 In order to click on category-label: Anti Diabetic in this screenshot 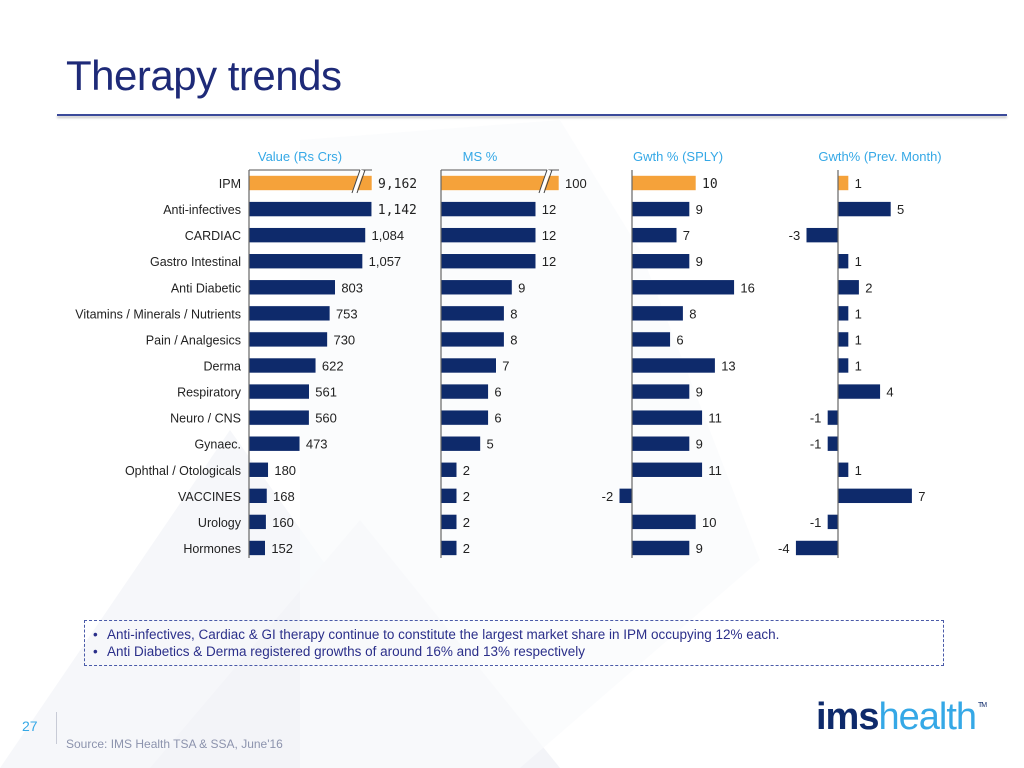, I will do `click(206, 288)`.